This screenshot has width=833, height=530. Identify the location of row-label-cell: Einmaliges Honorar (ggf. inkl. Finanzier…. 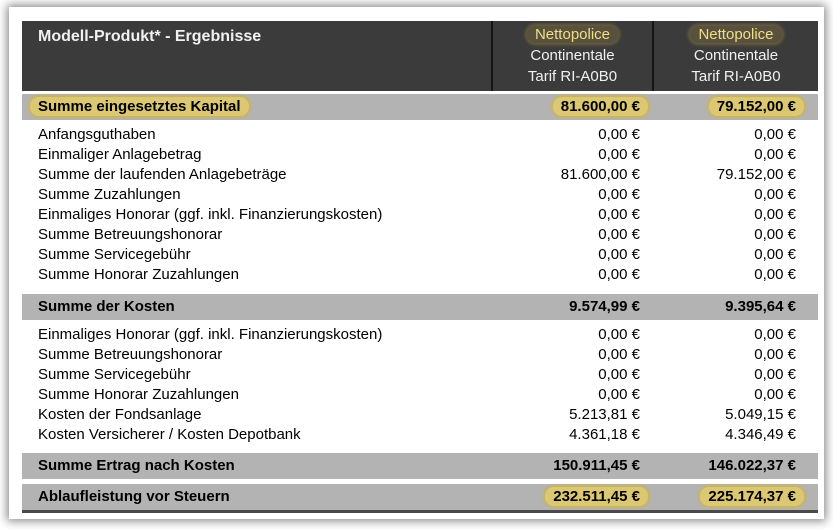
(256, 215).